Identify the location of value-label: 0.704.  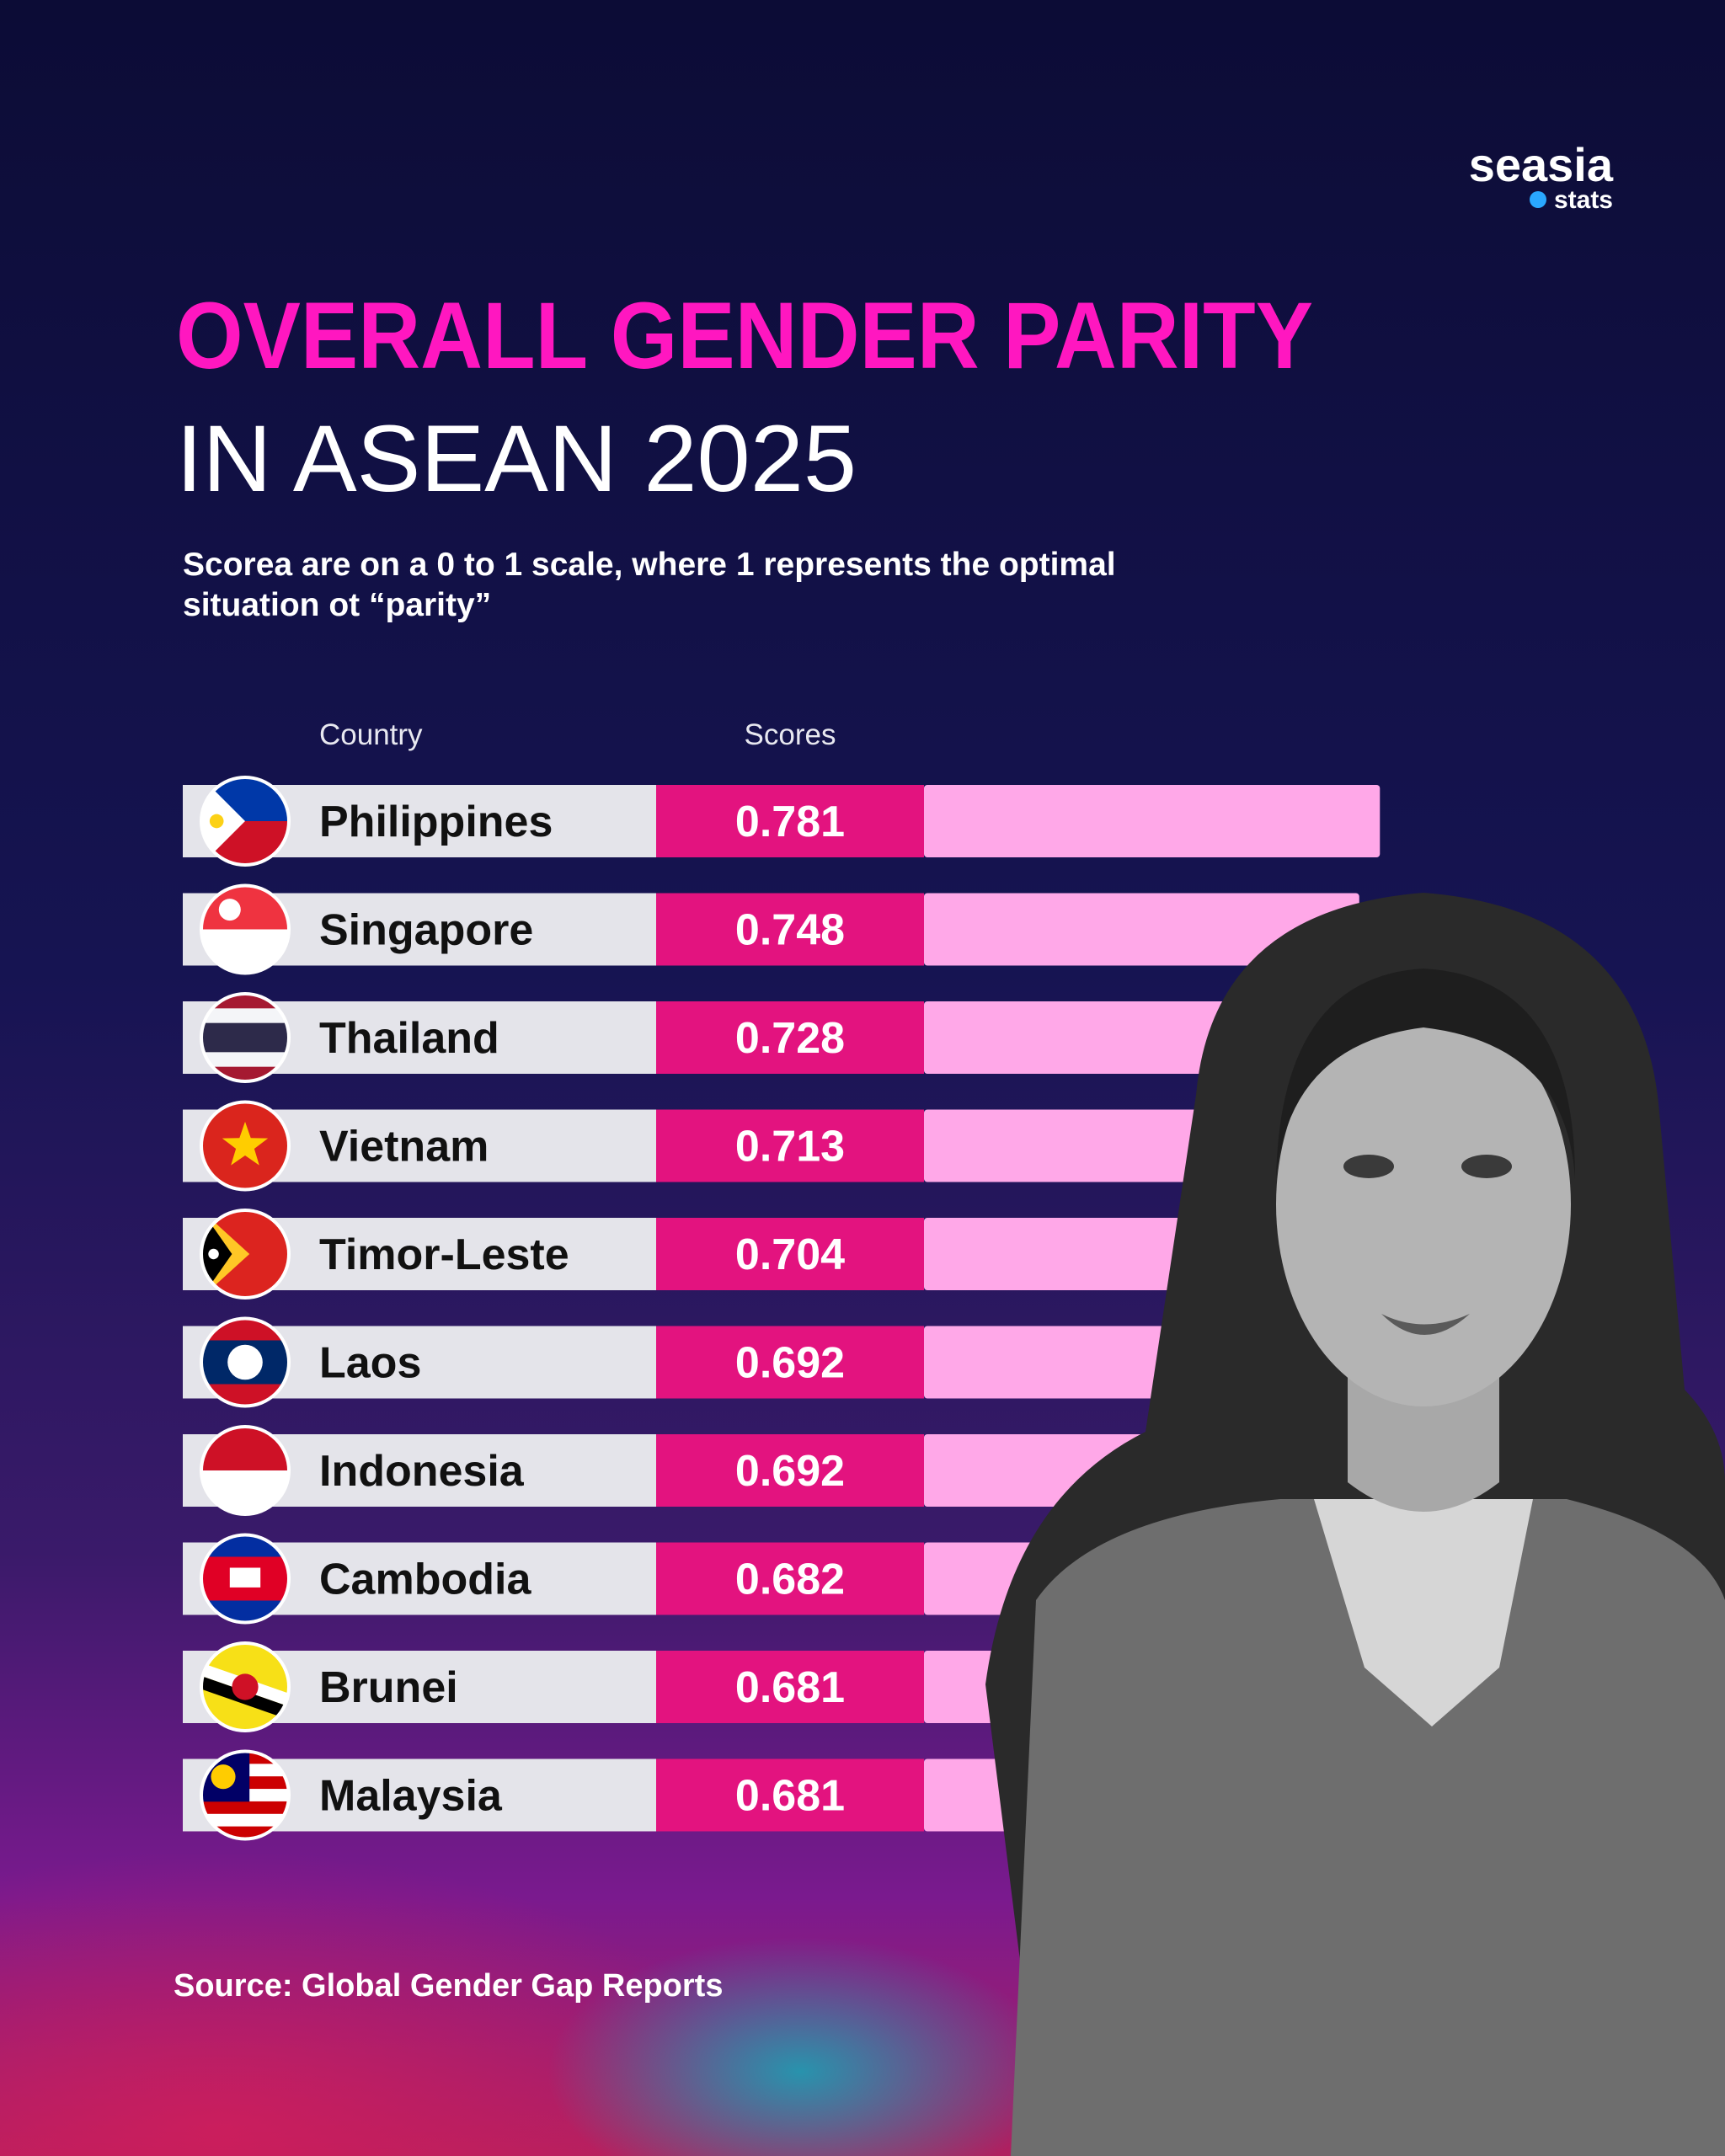
(790, 1254).